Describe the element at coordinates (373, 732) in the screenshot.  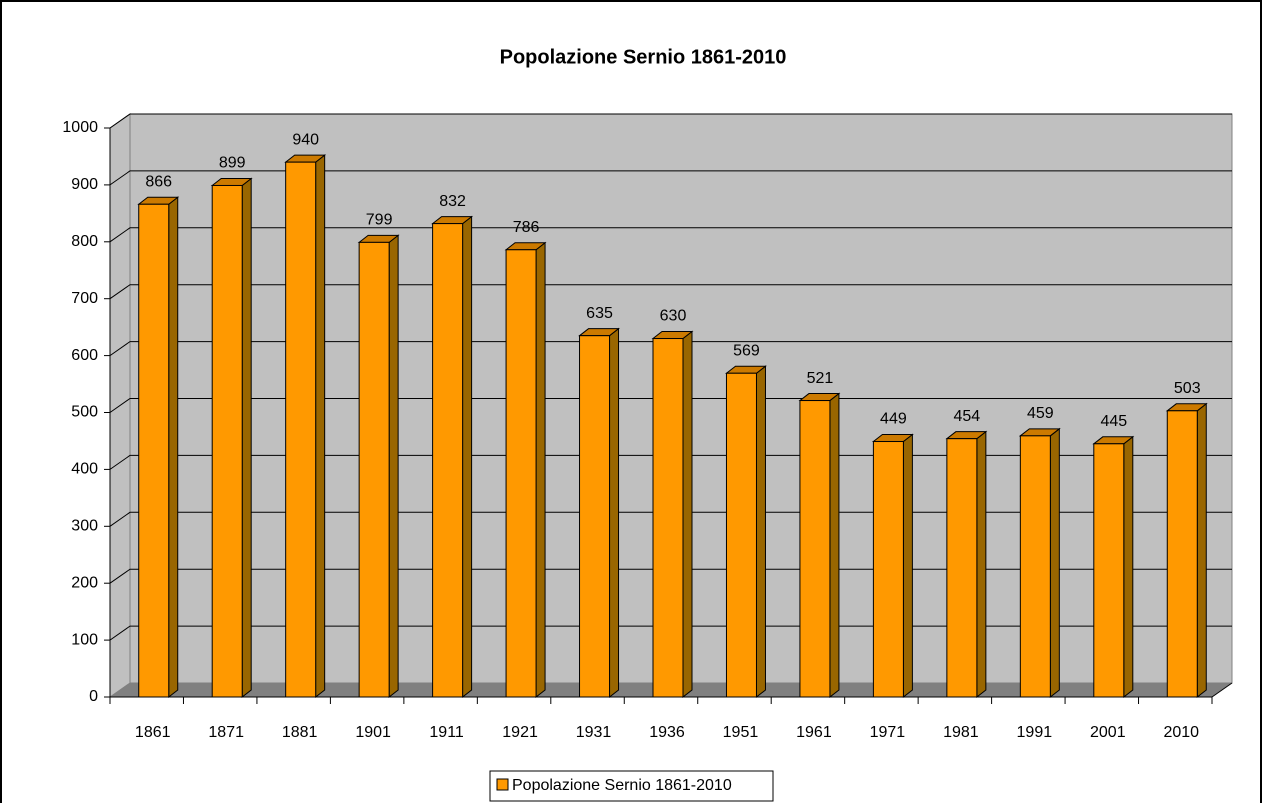
I see `x-tick-label: 1901` at that location.